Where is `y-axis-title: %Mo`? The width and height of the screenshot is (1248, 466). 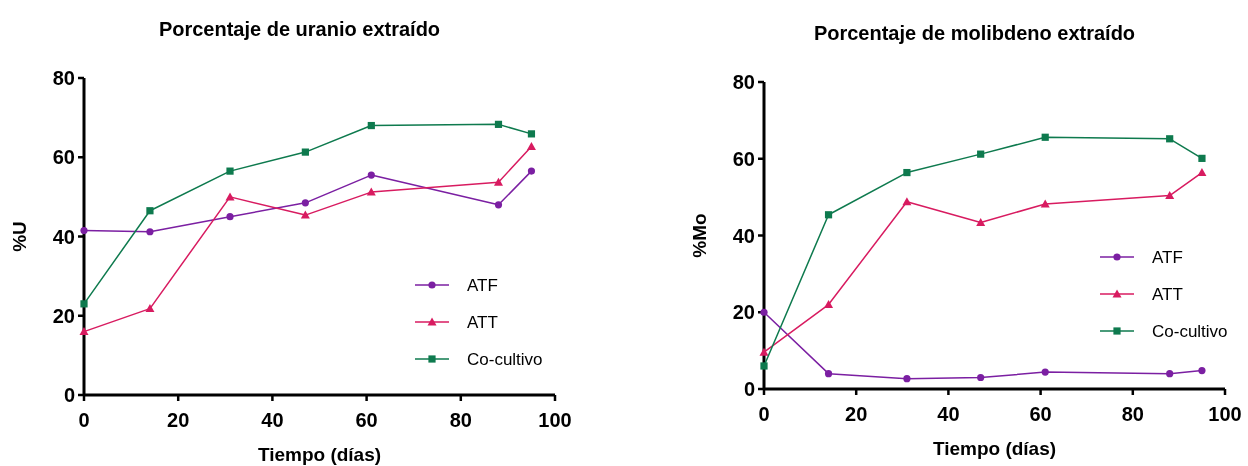 y-axis-title: %Mo is located at coordinates (699, 235).